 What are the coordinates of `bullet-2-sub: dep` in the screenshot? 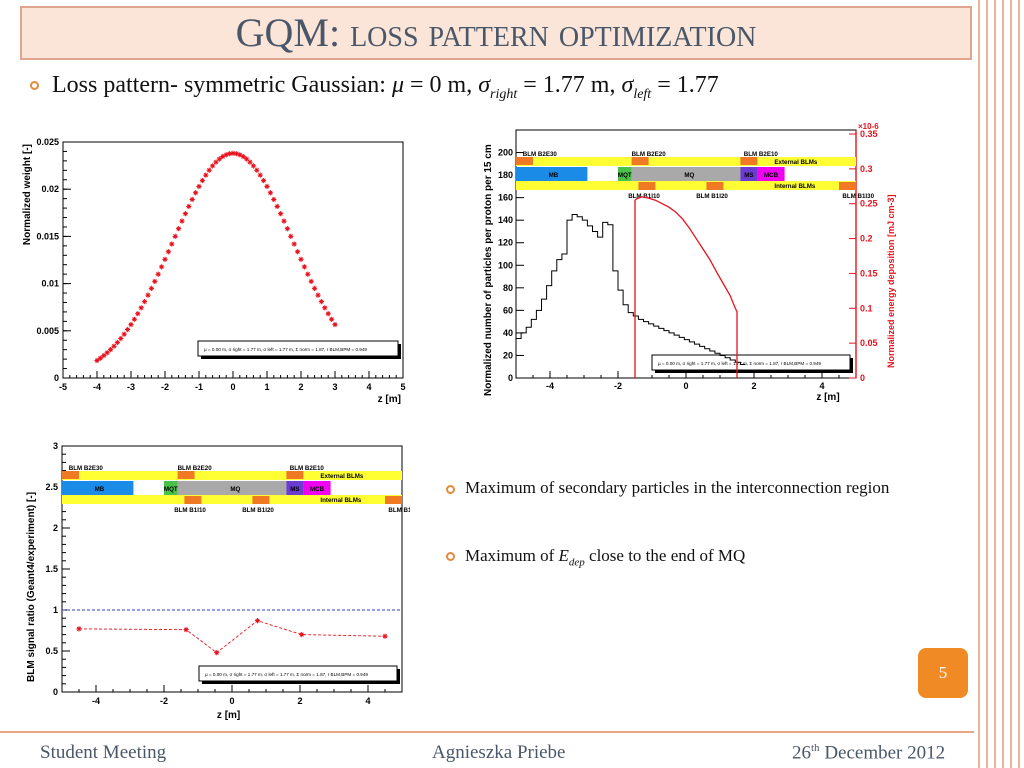 It's located at (576, 562).